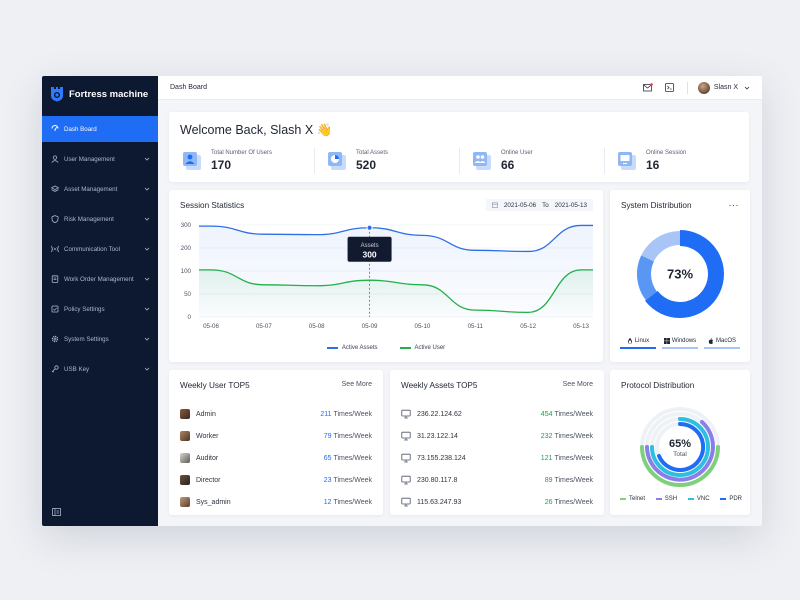  Describe the element at coordinates (497, 458) in the screenshot. I see `list-item: 73.155.238.124 121 Times/Week` at that location.